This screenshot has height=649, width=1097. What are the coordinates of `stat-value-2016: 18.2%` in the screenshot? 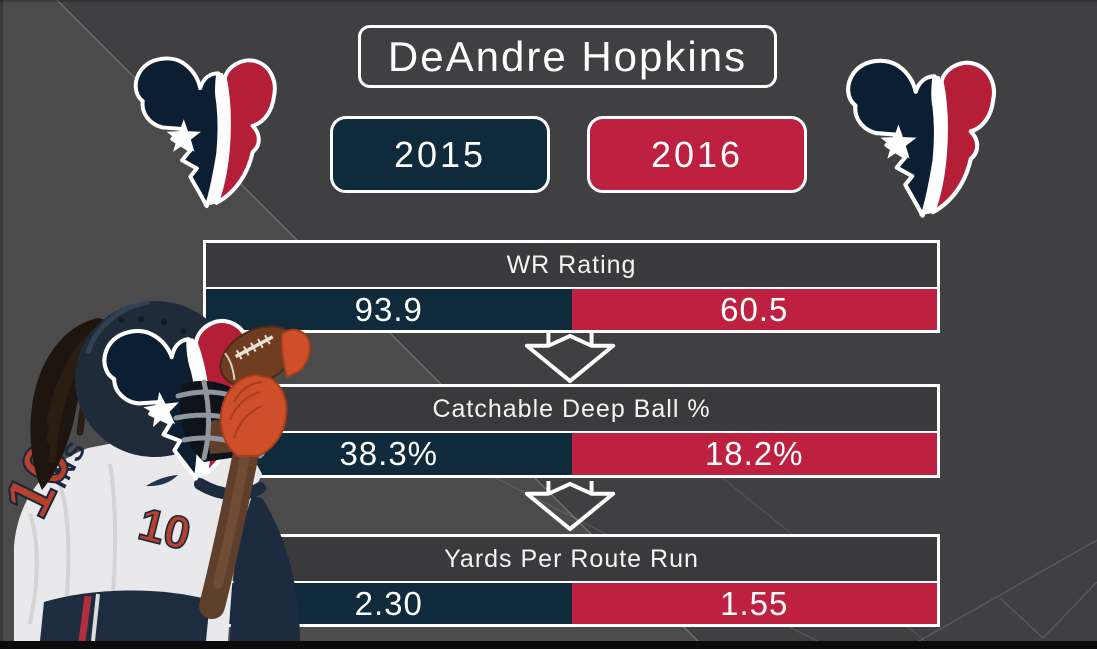 It's located at (754, 454).